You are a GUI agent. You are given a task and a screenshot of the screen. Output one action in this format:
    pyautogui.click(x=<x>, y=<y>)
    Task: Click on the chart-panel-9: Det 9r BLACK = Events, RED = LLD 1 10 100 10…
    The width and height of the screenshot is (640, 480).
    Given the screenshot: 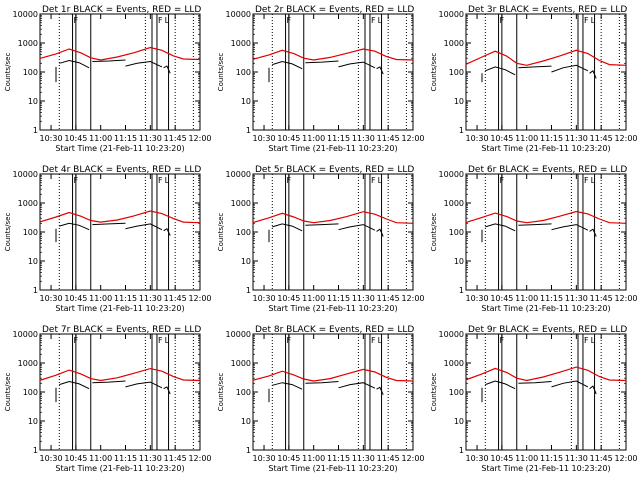 What is the action you would take?
    pyautogui.click(x=534, y=399)
    